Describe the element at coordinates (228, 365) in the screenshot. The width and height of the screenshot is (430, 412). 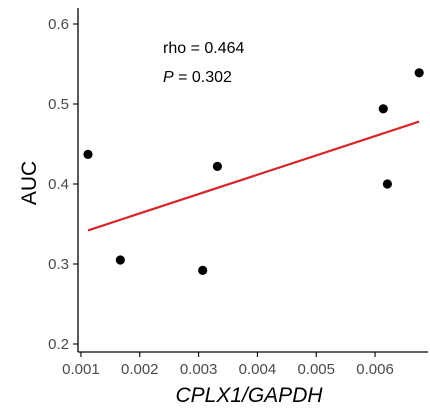
I see `x-axis-ticks: 0.001 0.002 0.003 0.004 0.005 0.006` at that location.